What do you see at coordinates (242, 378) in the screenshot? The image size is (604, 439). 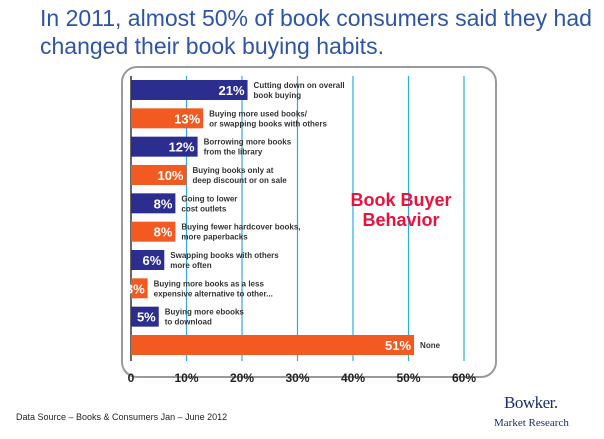 I see `x-tick-label: 20%` at bounding box center [242, 378].